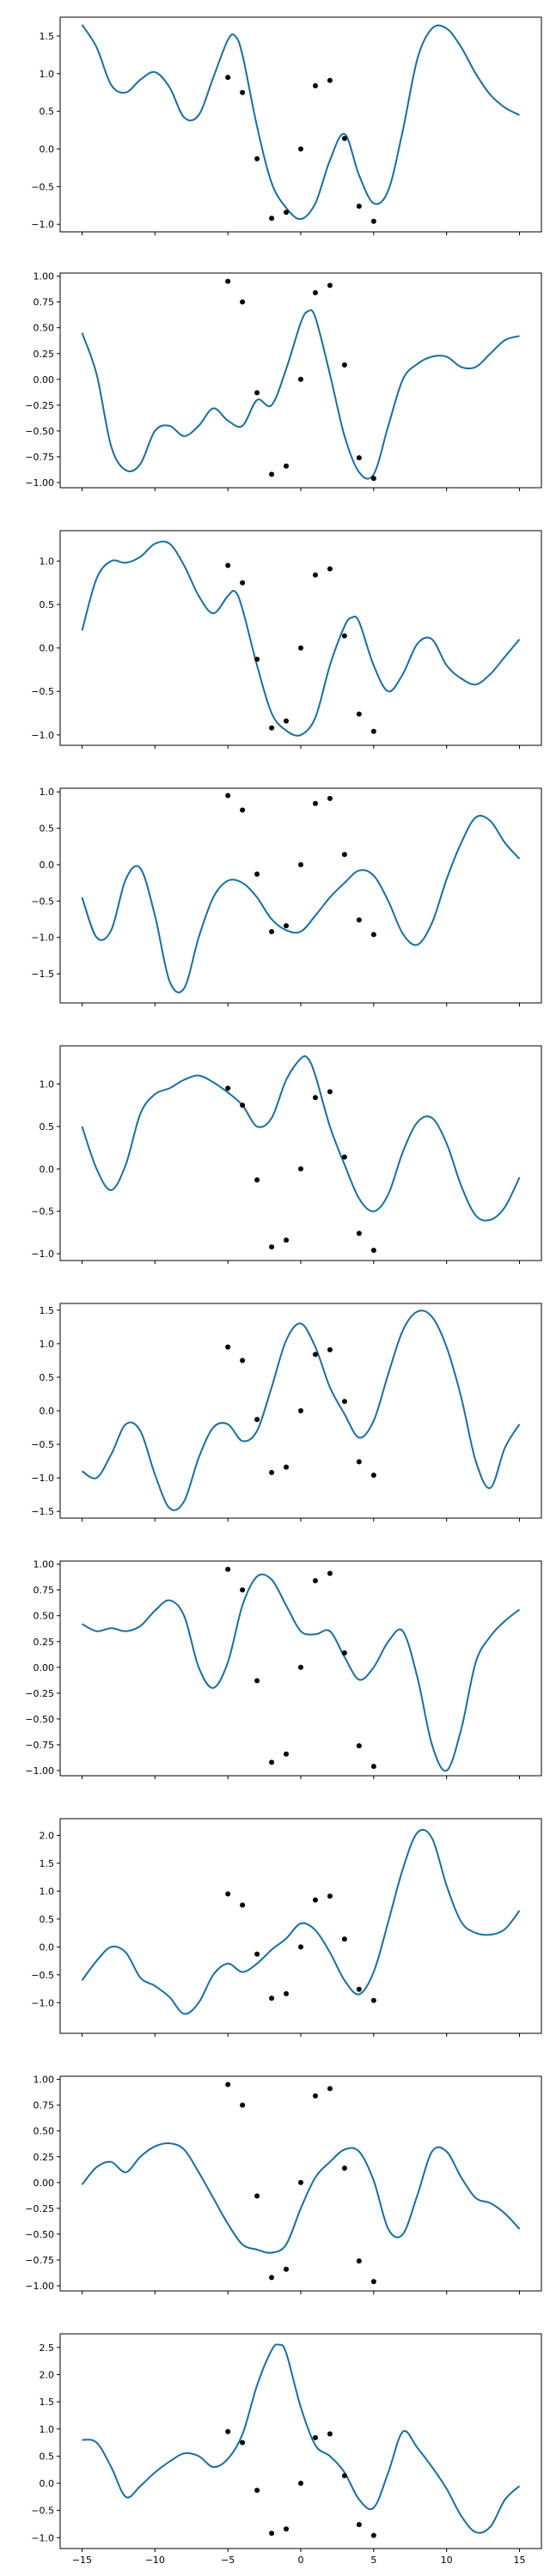 The image size is (550, 2576). Describe the element at coordinates (373, 2560) in the screenshot. I see `x-tick-label: 5` at that location.